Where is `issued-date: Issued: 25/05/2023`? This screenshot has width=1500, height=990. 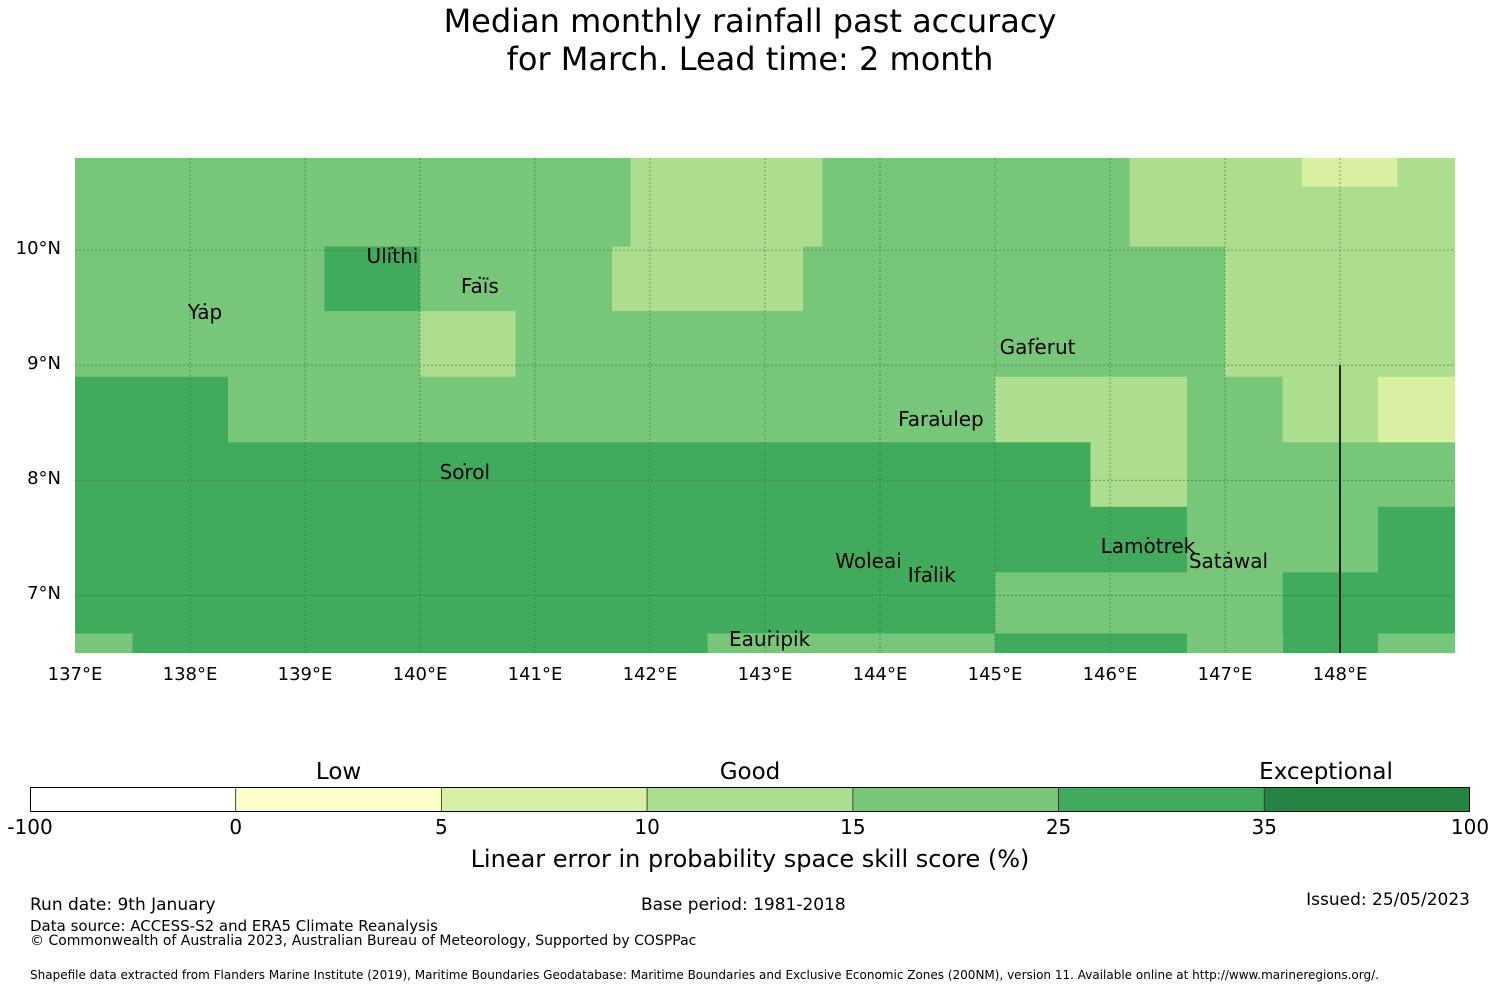
issued-date: Issued: 25/05/2023 is located at coordinates (1388, 900).